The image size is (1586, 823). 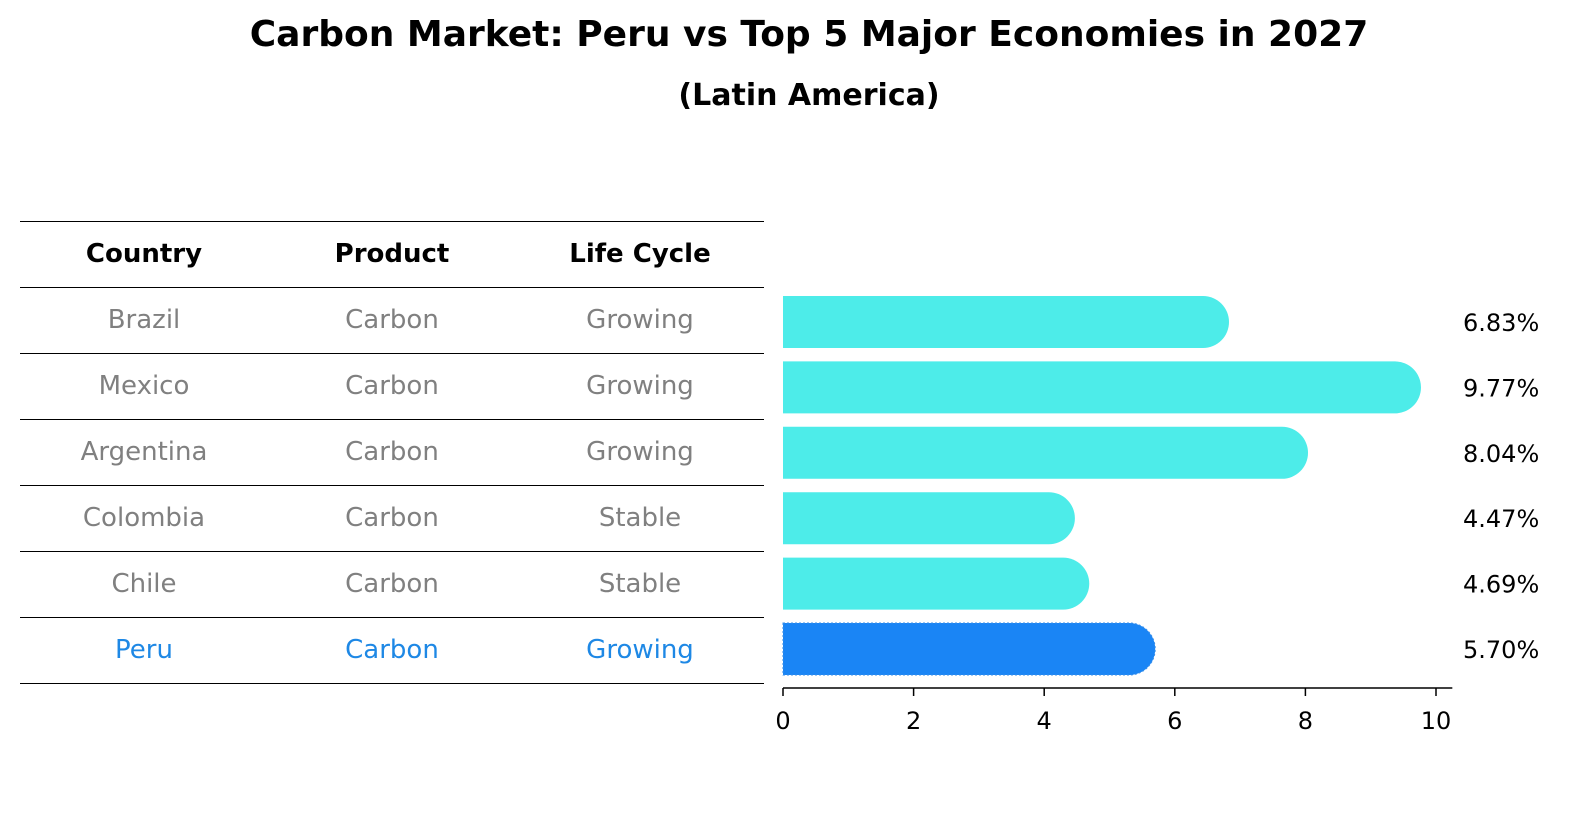 What do you see at coordinates (1305, 721) in the screenshot?
I see `x-tick-label: 8` at bounding box center [1305, 721].